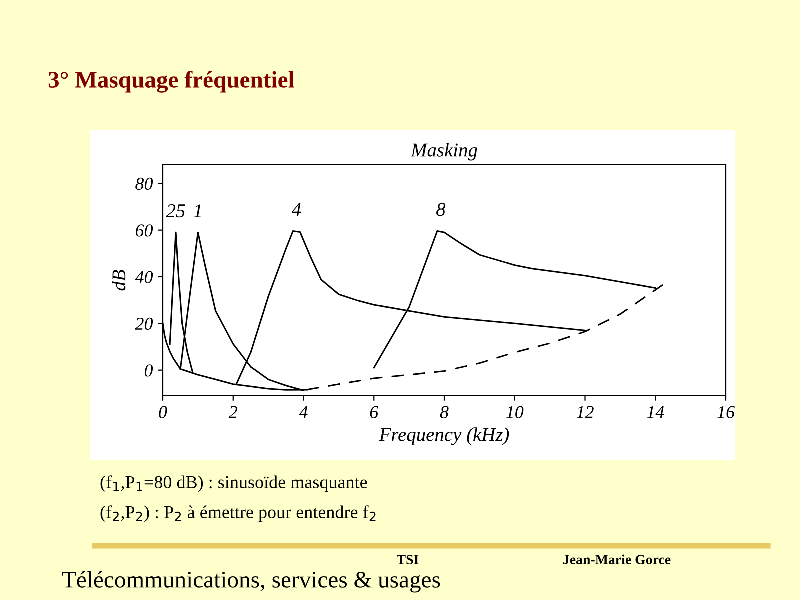  What do you see at coordinates (176, 211) in the screenshot?
I see `annotation: 25` at bounding box center [176, 211].